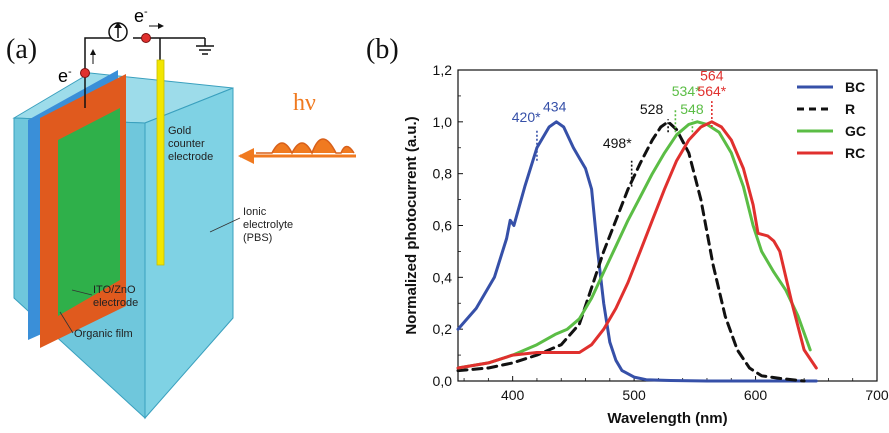  Describe the element at coordinates (711, 91) in the screenshot. I see `peak-annotation: 564*` at that location.